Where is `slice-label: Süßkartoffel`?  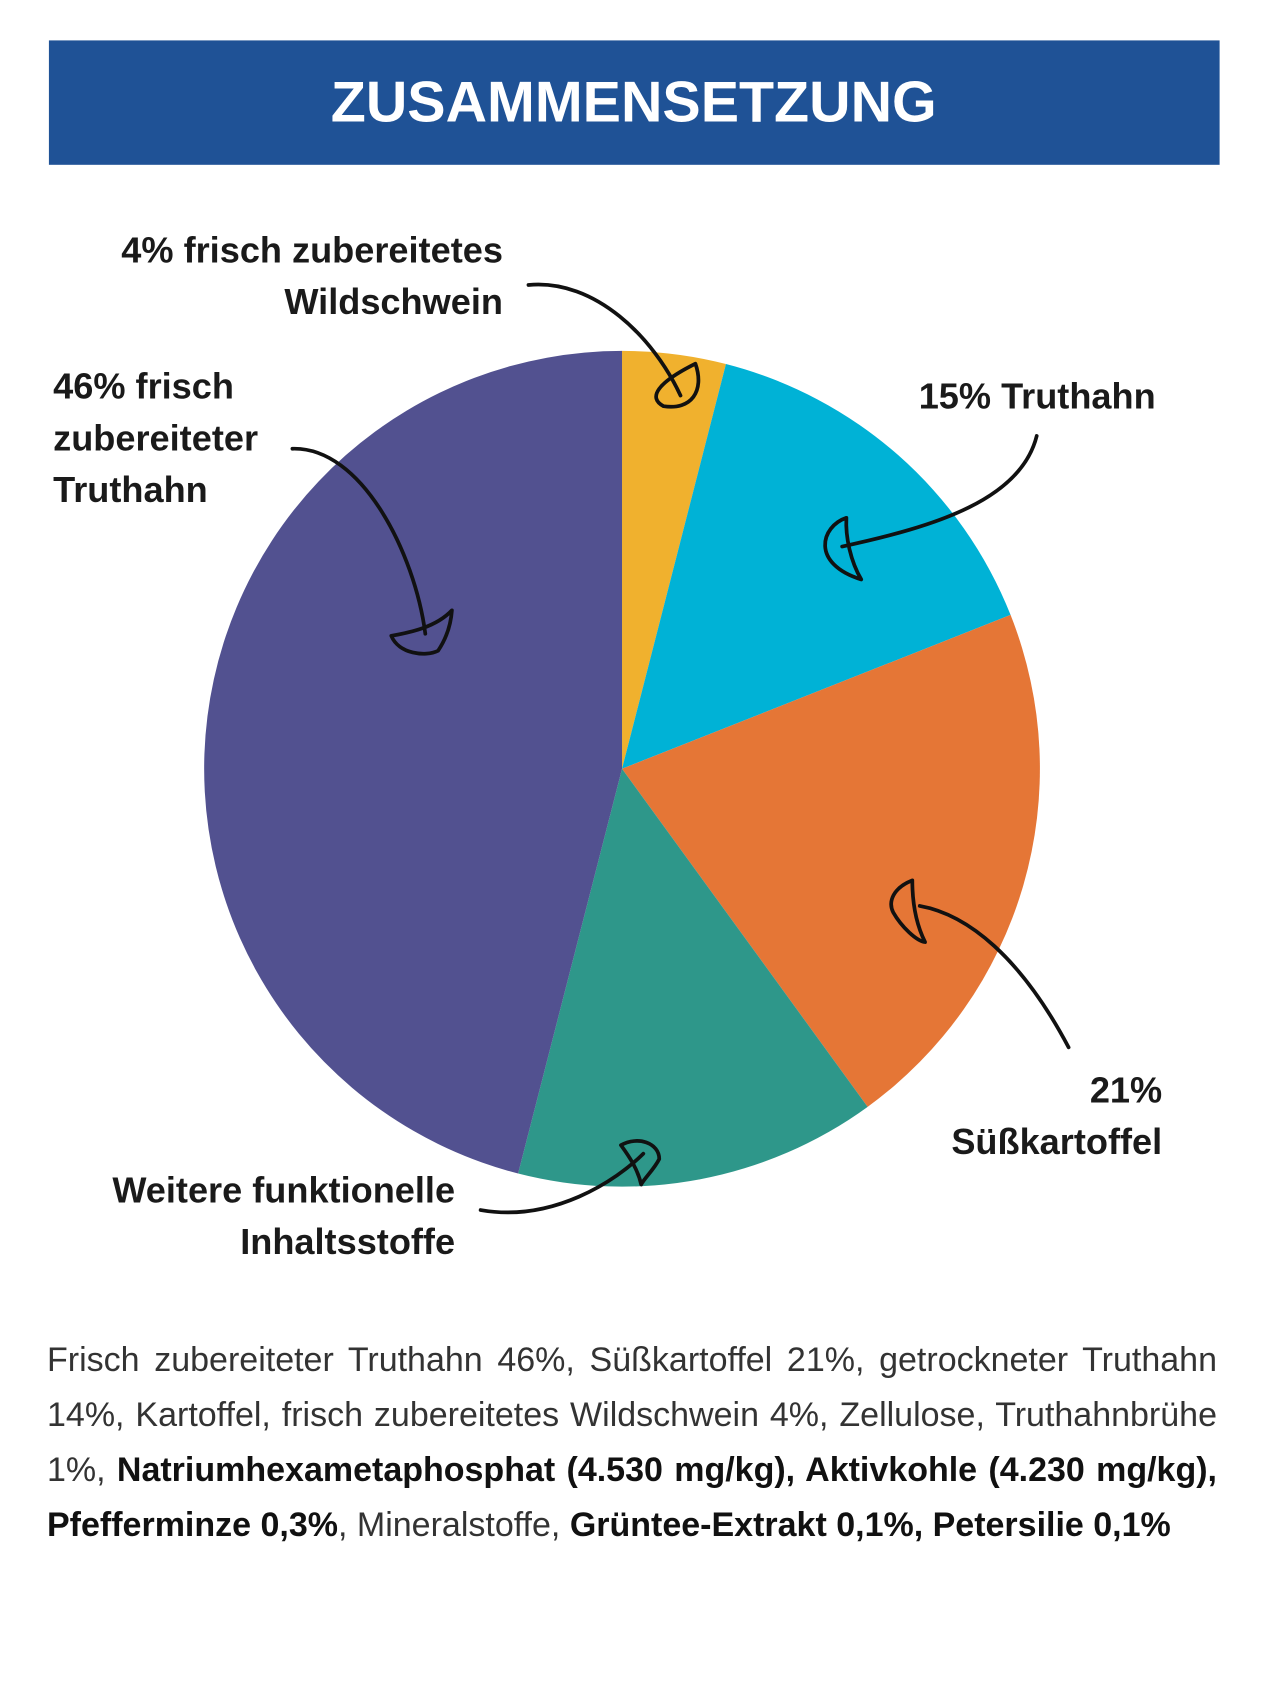
slice-label: Süßkartoffel is located at coordinates (1056, 1141).